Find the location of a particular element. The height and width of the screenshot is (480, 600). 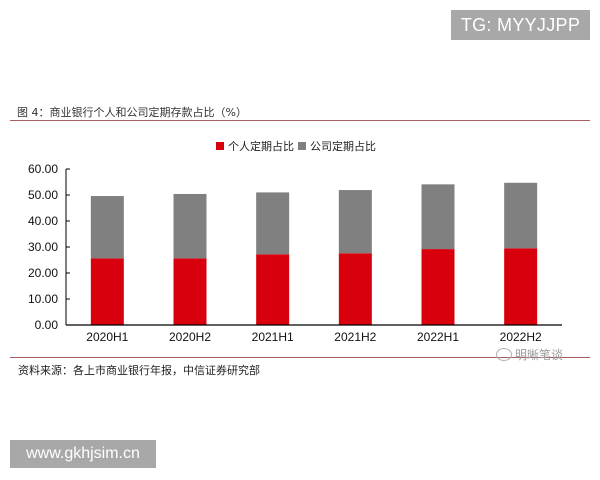

watermark-top: TG: MYYJJPP is located at coordinates (520, 25).